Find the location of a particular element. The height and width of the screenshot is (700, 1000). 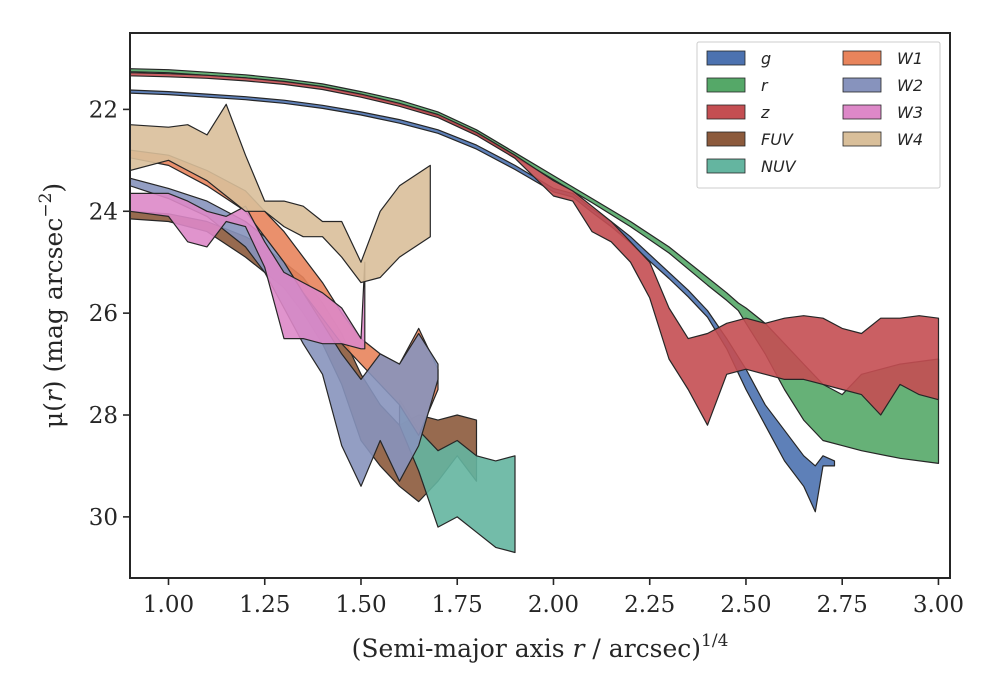

band-w3 is located at coordinates (248, 271).